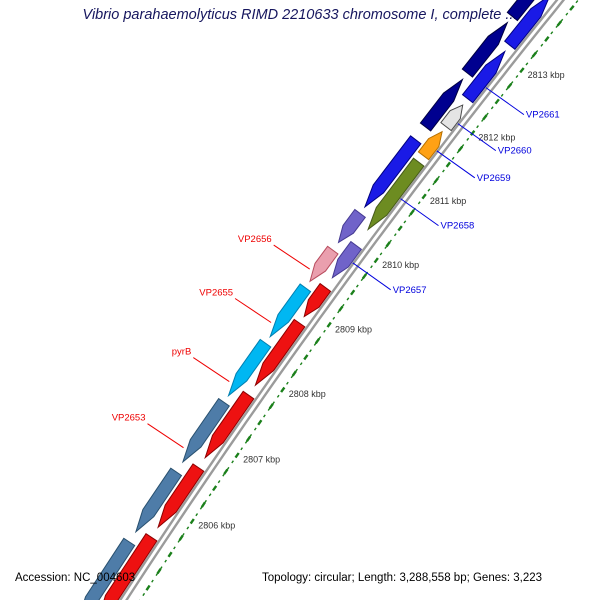 The image size is (600, 600). I want to click on gene-arrow-vp2661, so click(483, 77).